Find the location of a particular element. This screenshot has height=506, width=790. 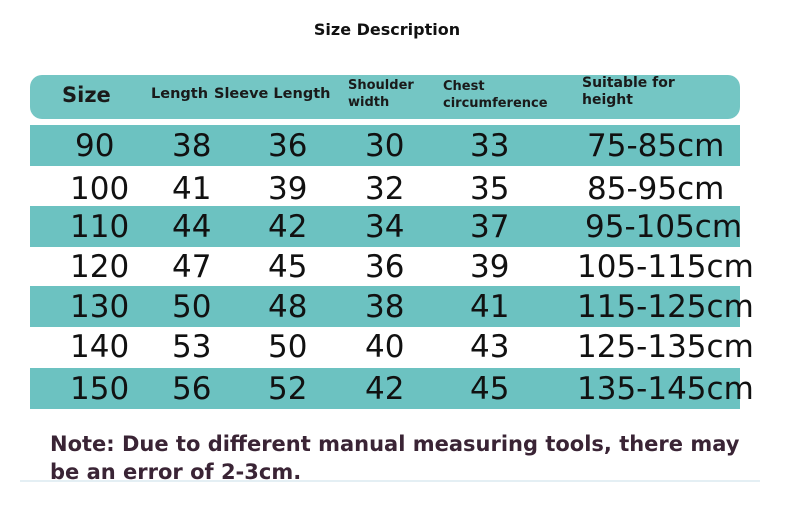

table-cell: 75-85cm is located at coordinates (656, 146).